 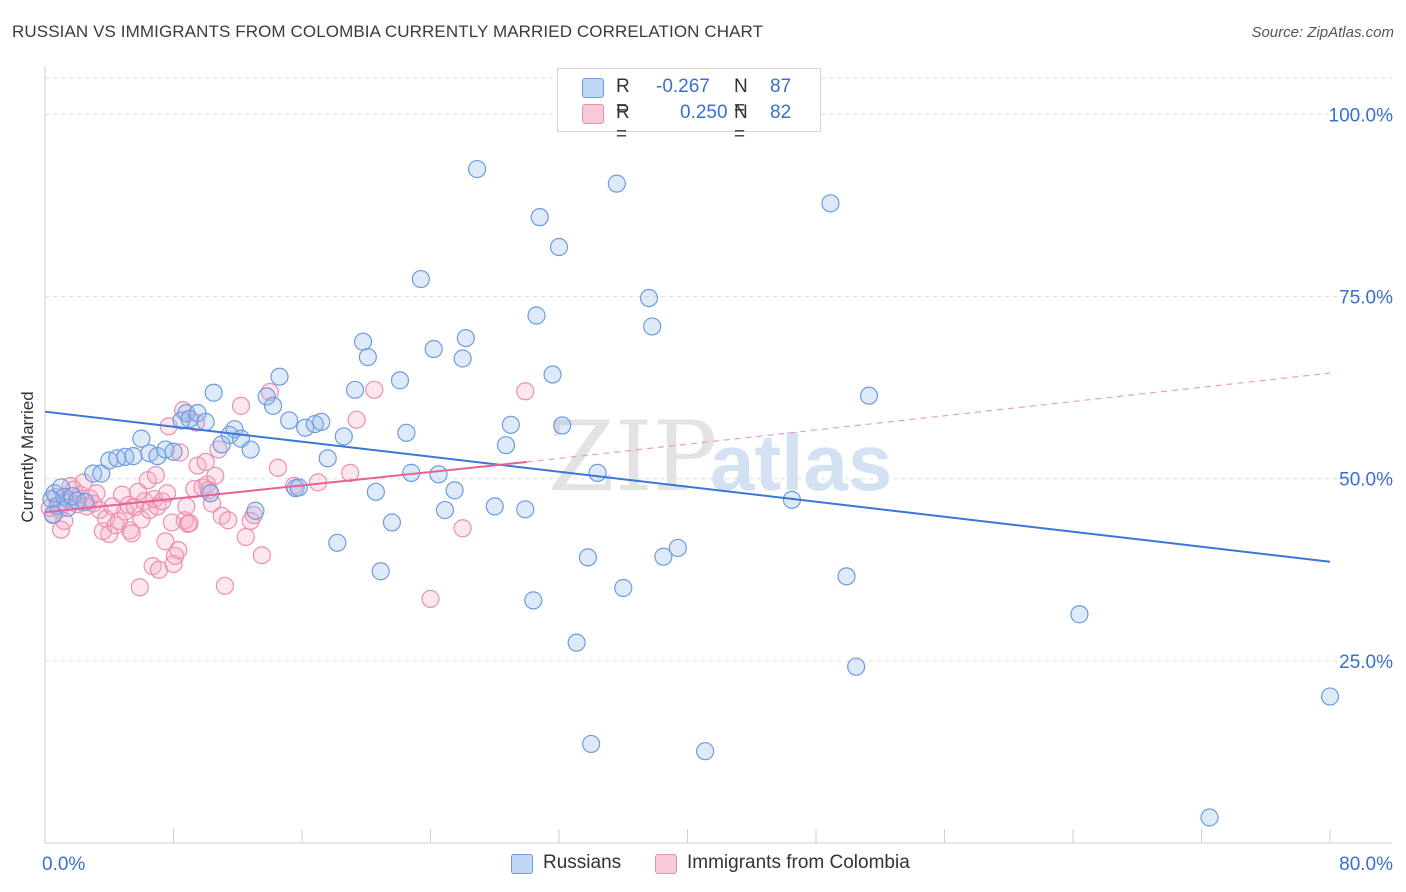 What do you see at coordinates (593, 88) in the screenshot?
I see `russians-swatch` at bounding box center [593, 88].